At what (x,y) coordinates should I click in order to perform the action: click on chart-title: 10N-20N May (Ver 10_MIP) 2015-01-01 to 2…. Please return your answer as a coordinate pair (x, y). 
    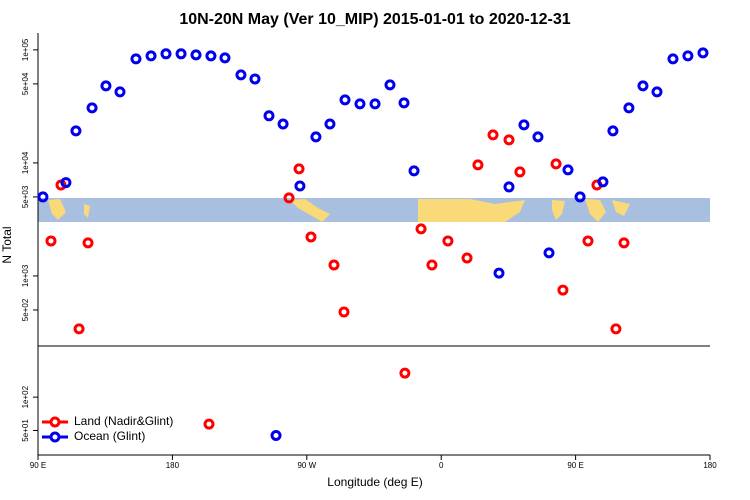
    Looking at the image, I should click on (374, 19).